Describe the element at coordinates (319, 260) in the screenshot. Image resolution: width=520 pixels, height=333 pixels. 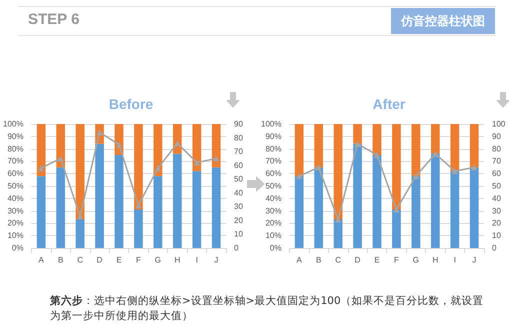
I see `x-tick-label: B` at that location.